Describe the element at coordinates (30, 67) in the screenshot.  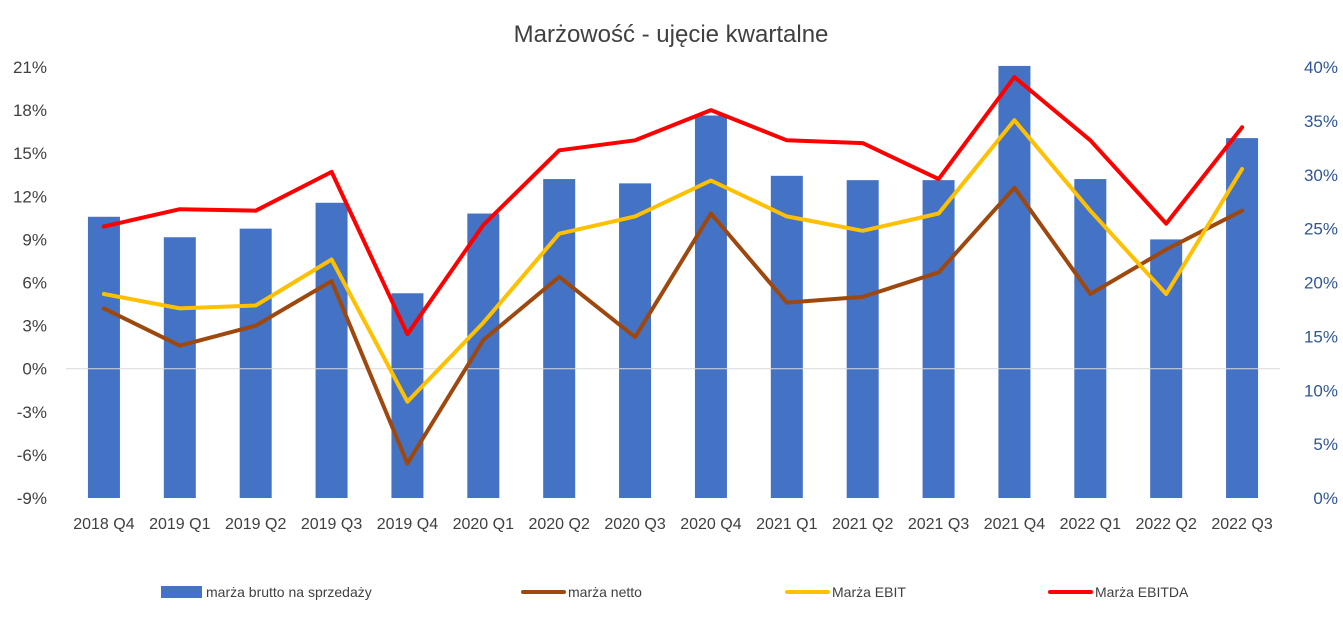
I see `y-left-tick-label: 21%` at that location.